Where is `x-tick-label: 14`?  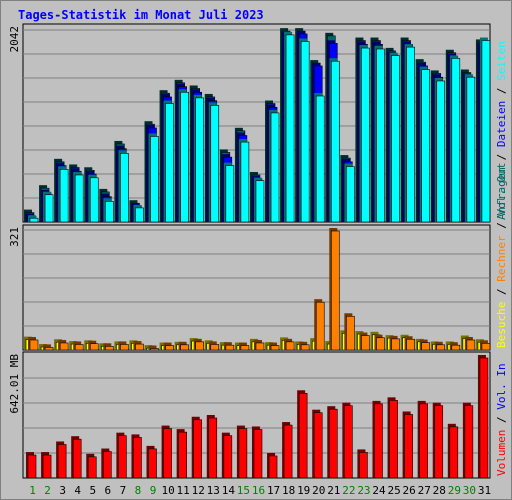
x-tick-label: 14 is located at coordinates (229, 490).